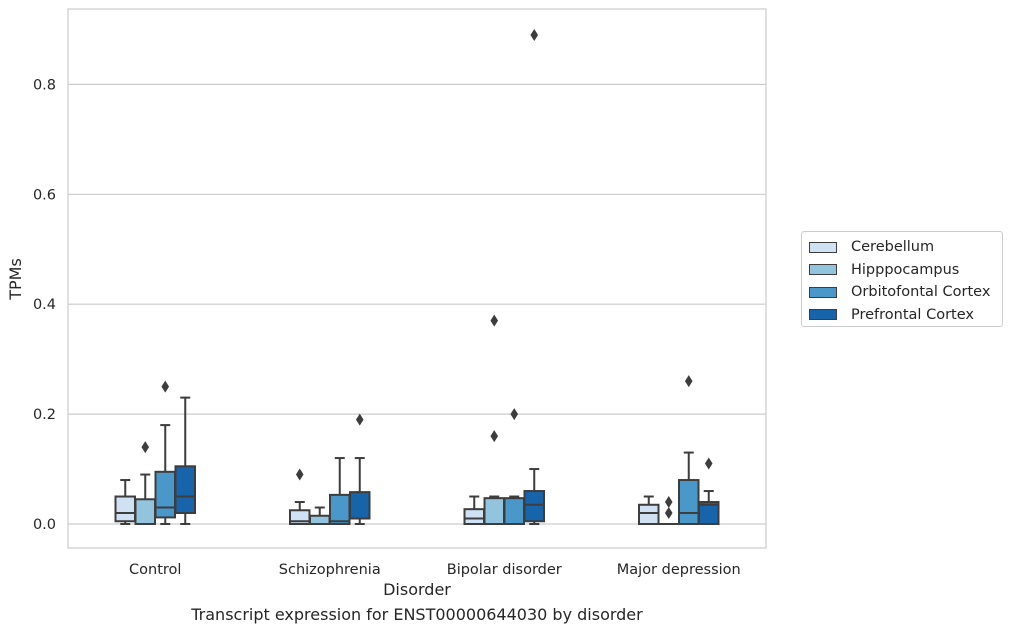 The image size is (1014, 634). Describe the element at coordinates (44, 525) in the screenshot. I see `y-tick-label: 0.0` at that location.